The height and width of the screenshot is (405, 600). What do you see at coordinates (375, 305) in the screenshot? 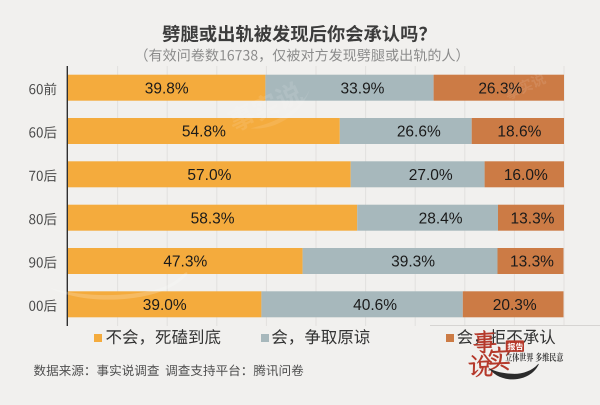
I see `svg-text: 40.6%` at bounding box center [375, 305].